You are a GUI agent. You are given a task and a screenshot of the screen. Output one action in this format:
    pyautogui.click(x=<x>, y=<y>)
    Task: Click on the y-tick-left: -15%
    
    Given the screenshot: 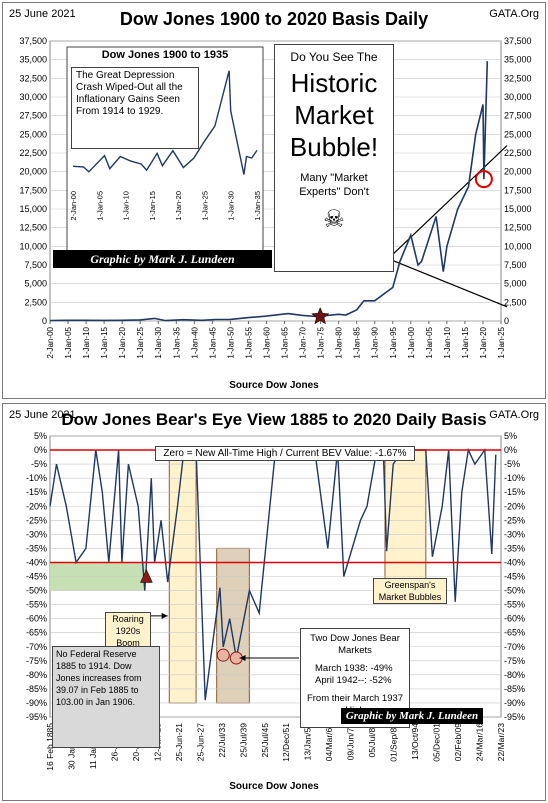 What is the action you would take?
    pyautogui.click(x=36, y=492)
    